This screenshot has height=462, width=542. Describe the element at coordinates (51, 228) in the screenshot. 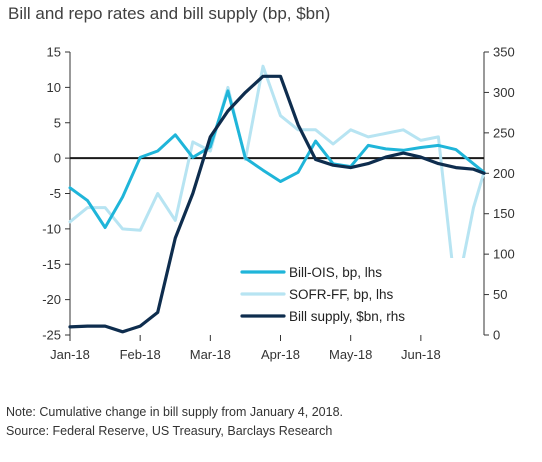

I see `y-left-tick-label: -10` at that location.